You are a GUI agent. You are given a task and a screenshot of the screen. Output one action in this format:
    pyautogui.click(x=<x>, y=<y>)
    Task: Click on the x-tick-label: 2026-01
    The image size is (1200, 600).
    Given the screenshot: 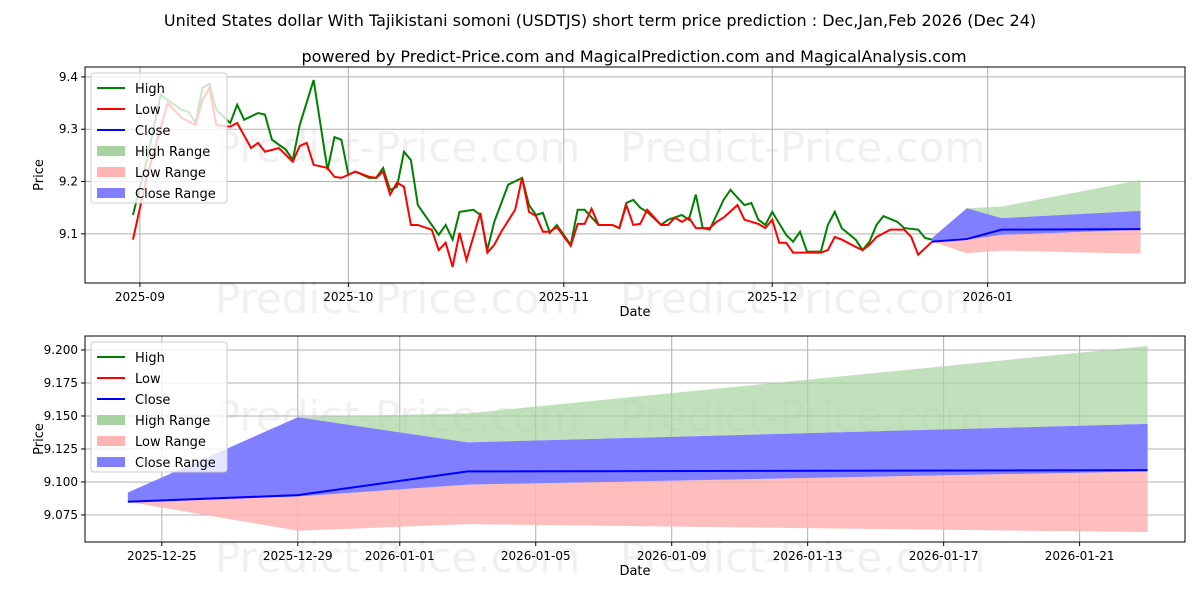 What is the action you would take?
    pyautogui.click(x=988, y=297)
    